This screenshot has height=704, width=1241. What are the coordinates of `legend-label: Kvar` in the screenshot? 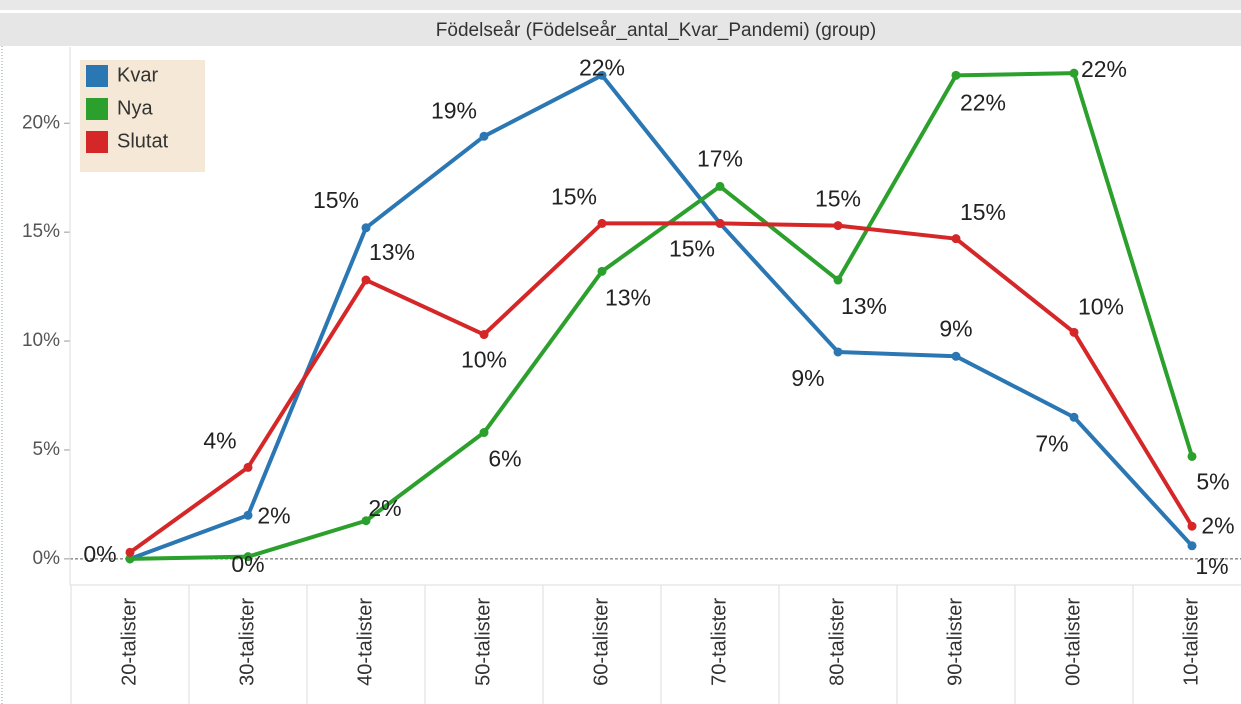 It's located at (137, 75).